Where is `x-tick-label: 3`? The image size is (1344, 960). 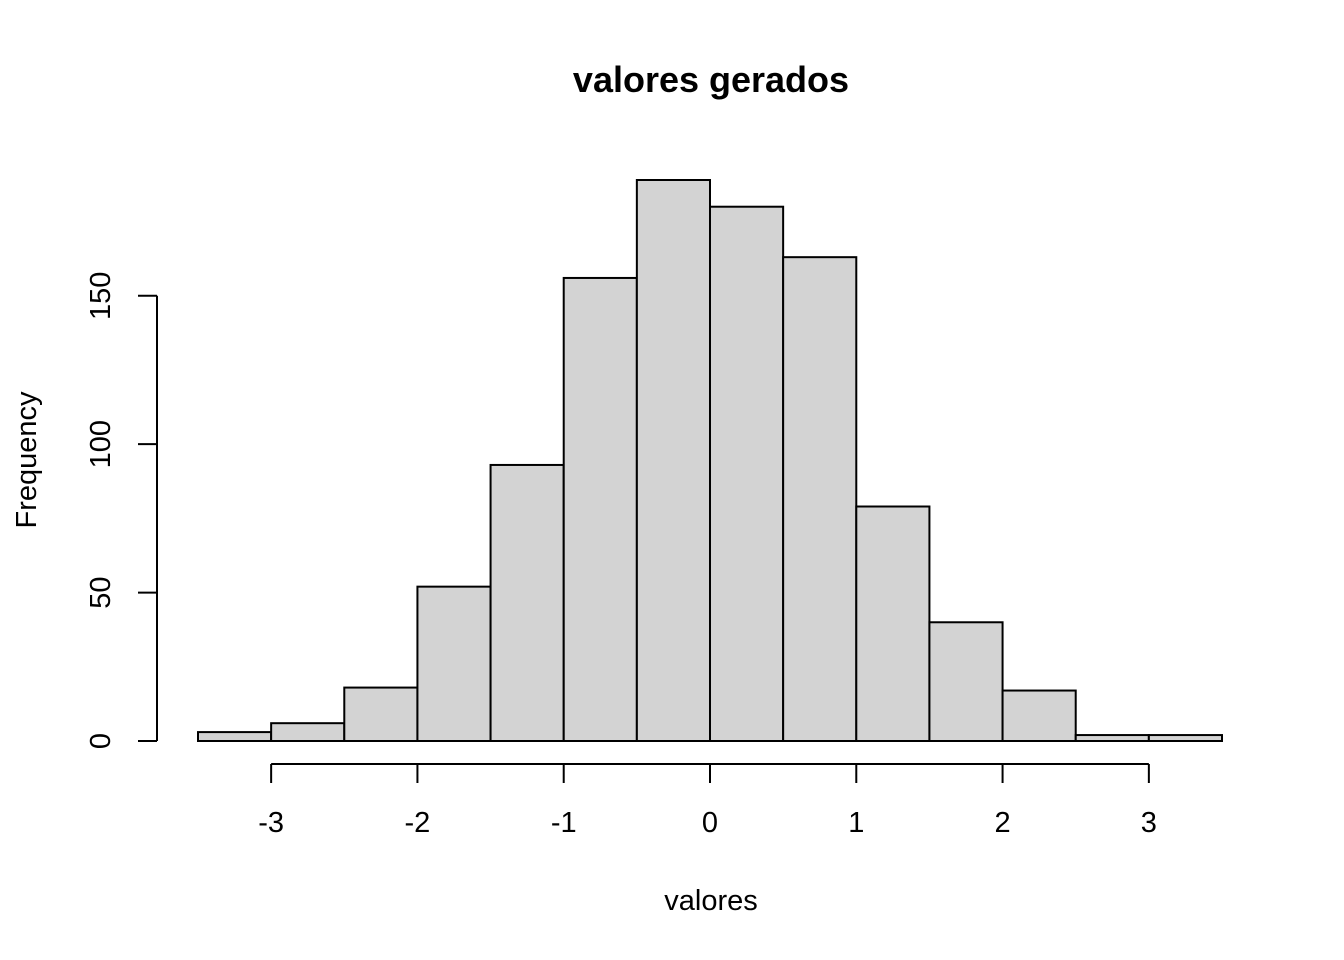
x-tick-label: 3 is located at coordinates (1149, 823).